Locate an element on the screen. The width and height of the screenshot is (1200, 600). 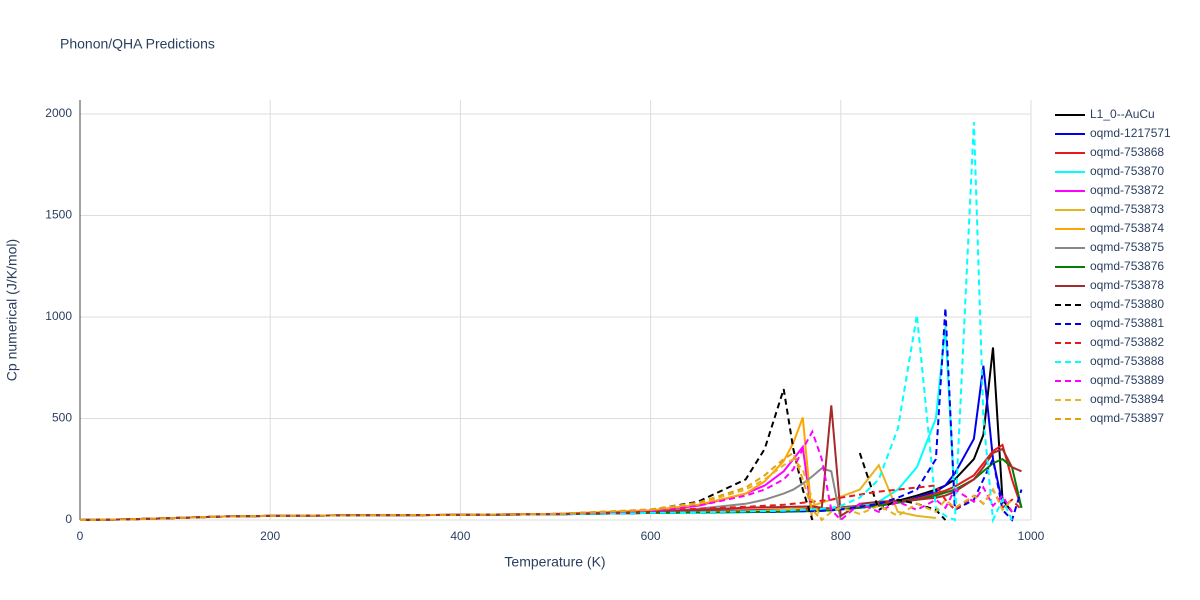
x-tick-label: 0 is located at coordinates (80, 536).